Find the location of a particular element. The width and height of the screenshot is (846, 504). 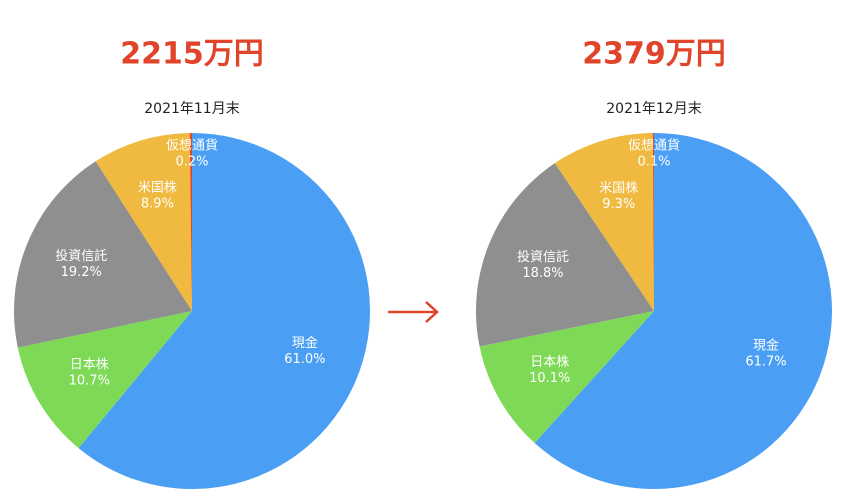

chart-title: 2021年12月末 is located at coordinates (653, 109).